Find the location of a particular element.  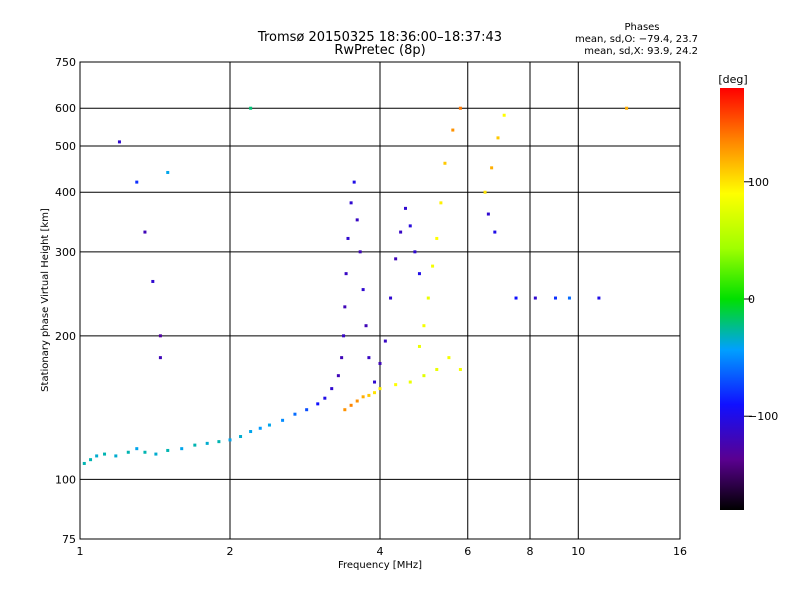

chart-title: Tromsø 20150325 18:36:00–18:37:43 is located at coordinates (379, 37).